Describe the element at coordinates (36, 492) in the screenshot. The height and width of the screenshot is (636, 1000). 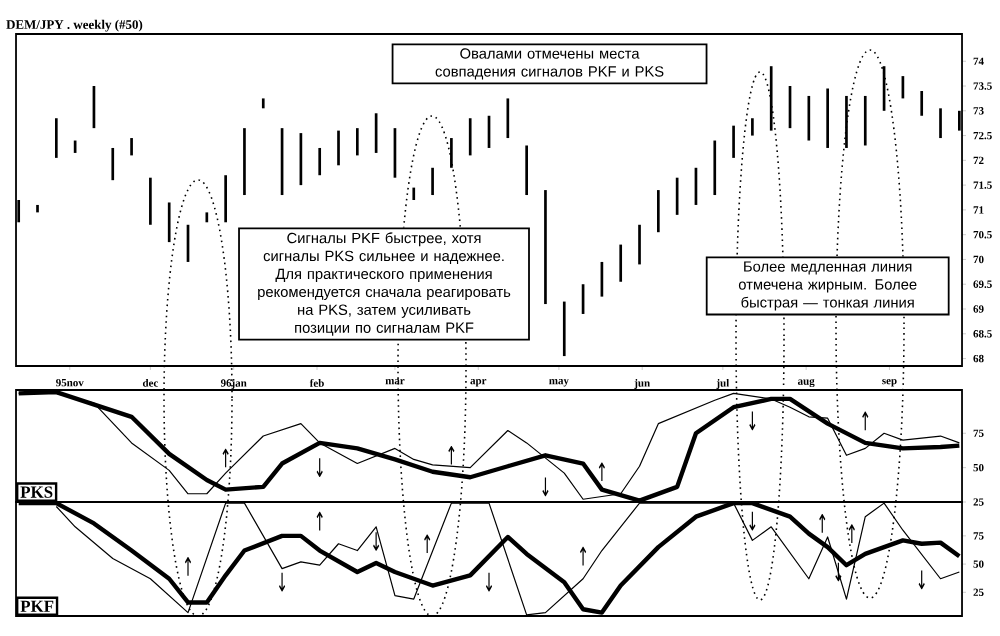
I see `text: PKS` at that location.